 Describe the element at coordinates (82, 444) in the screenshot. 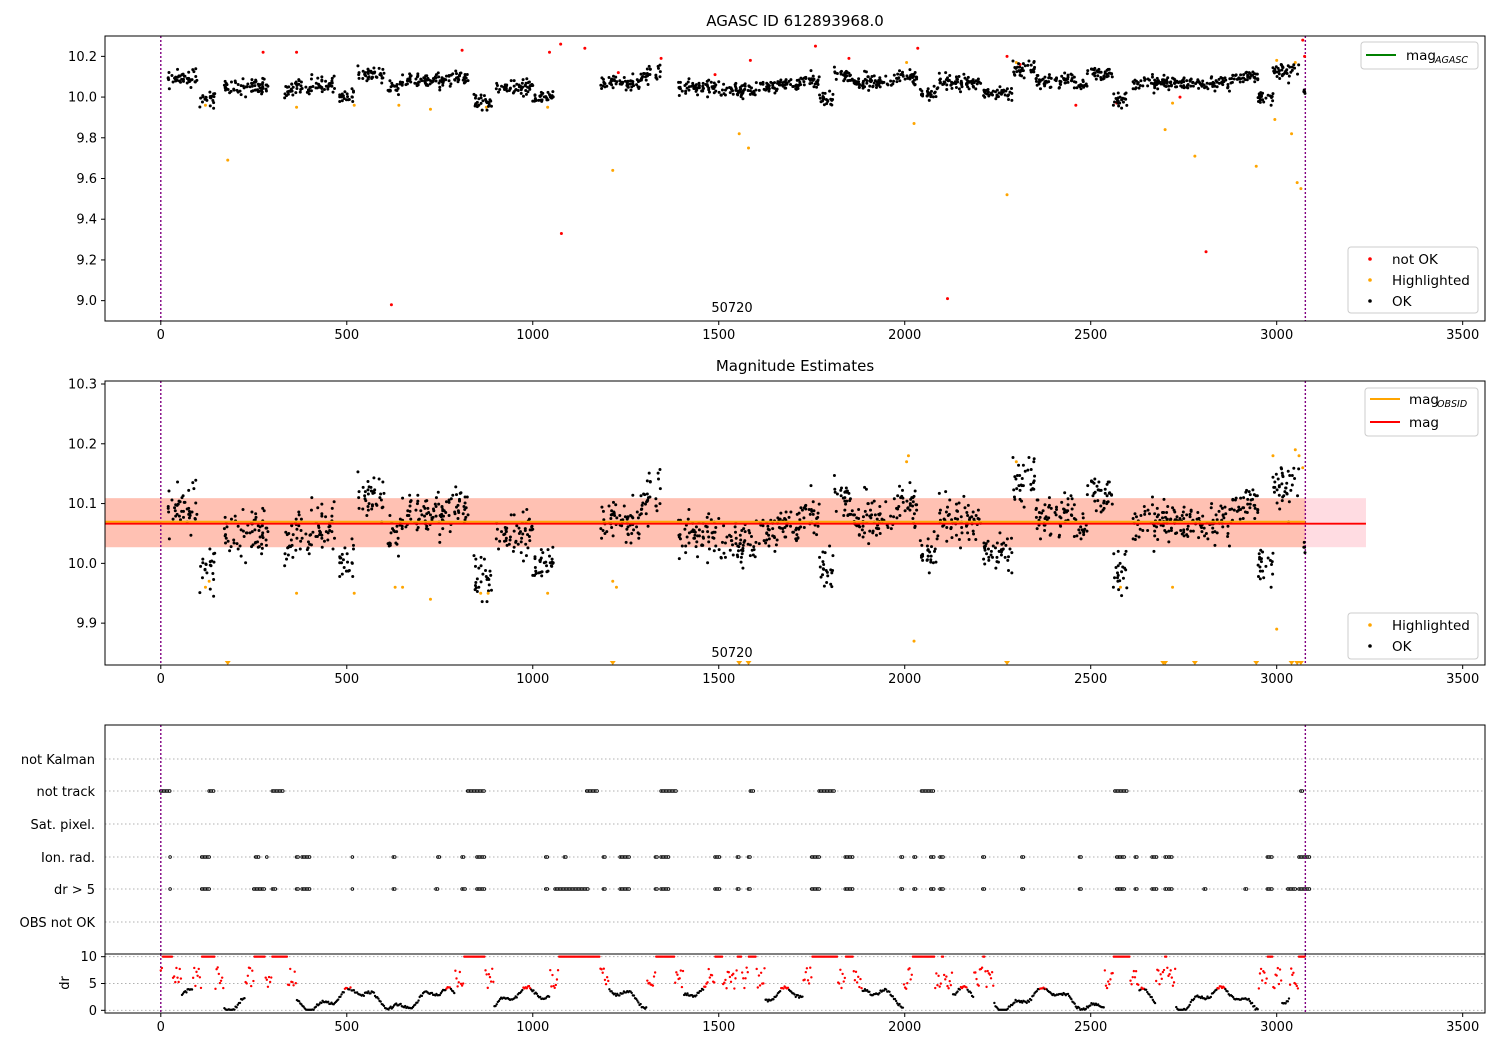

I see `p2-ytick-label-10.2: 10.2` at that location.